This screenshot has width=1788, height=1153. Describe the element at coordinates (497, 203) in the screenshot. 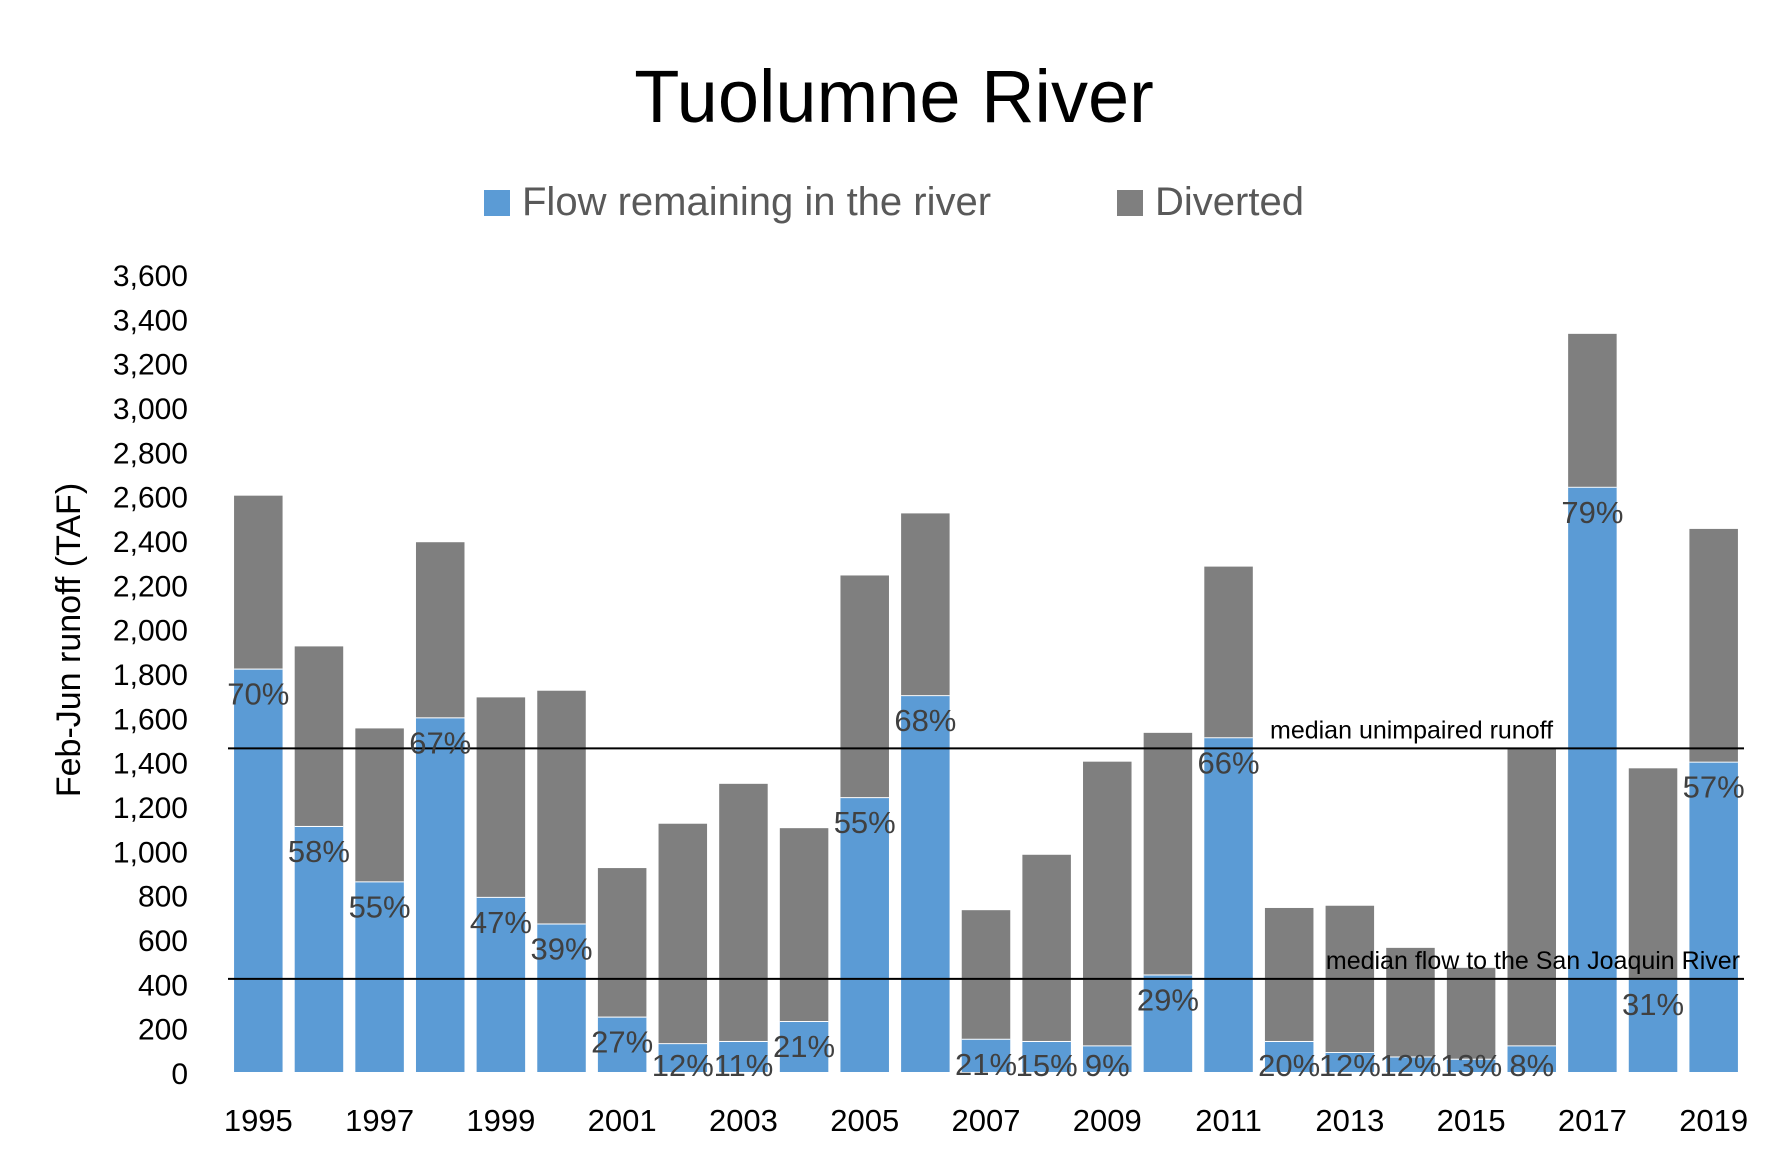

I see `legend-swatch` at that location.